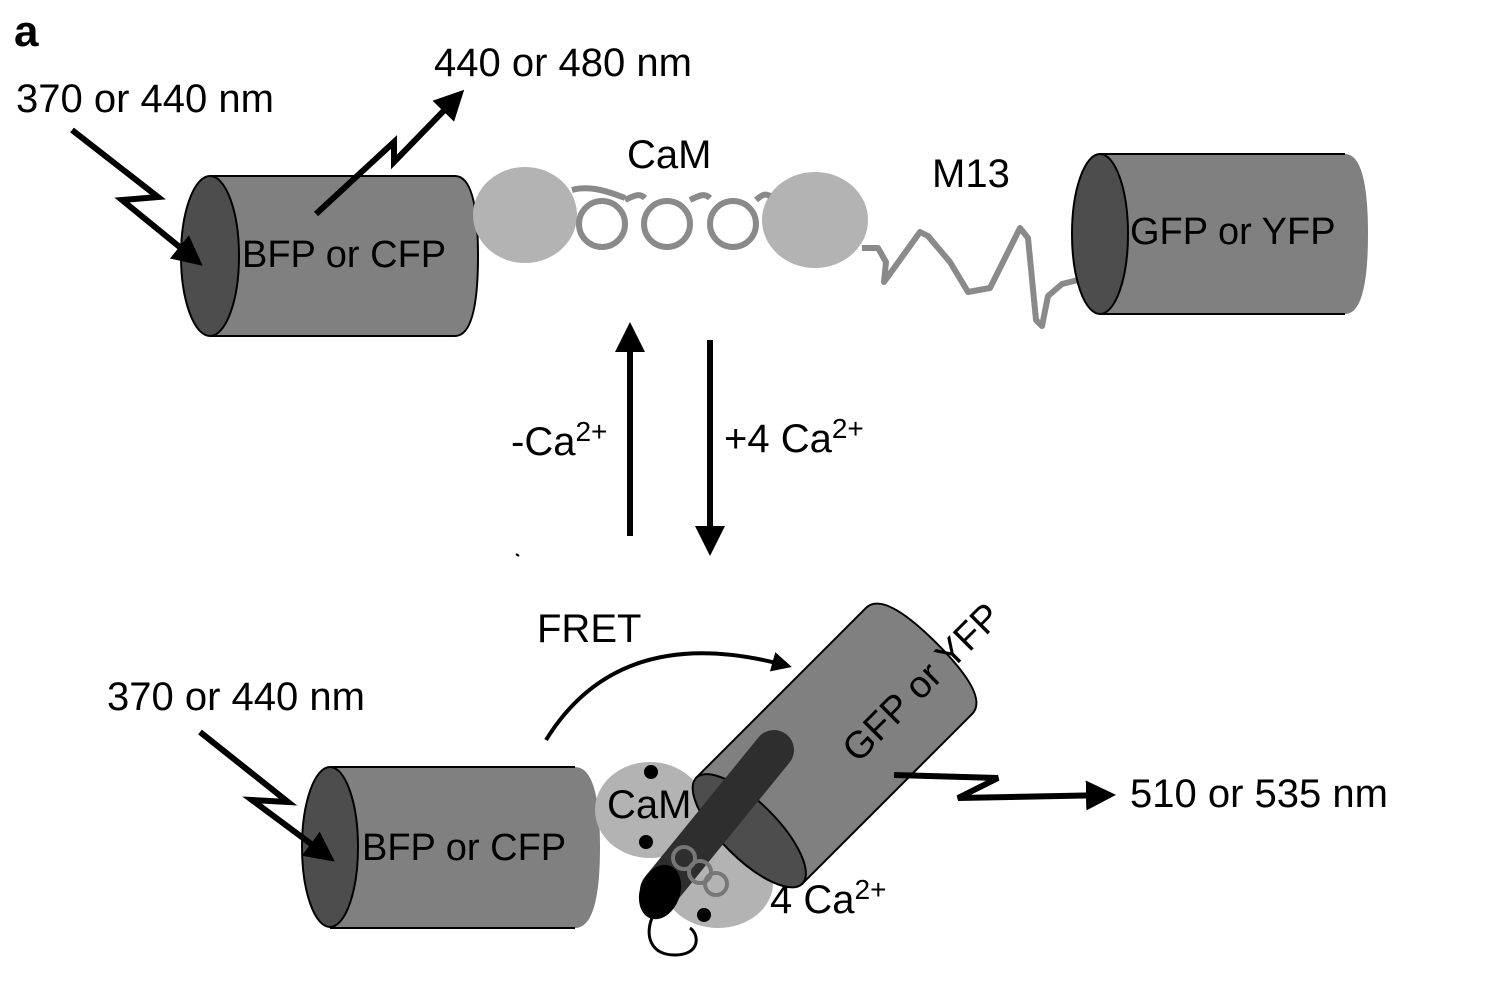 The image size is (1486, 998). Describe the element at coordinates (145, 99) in the screenshot. I see `excitation-label-top: 370 or 440 nm` at that location.